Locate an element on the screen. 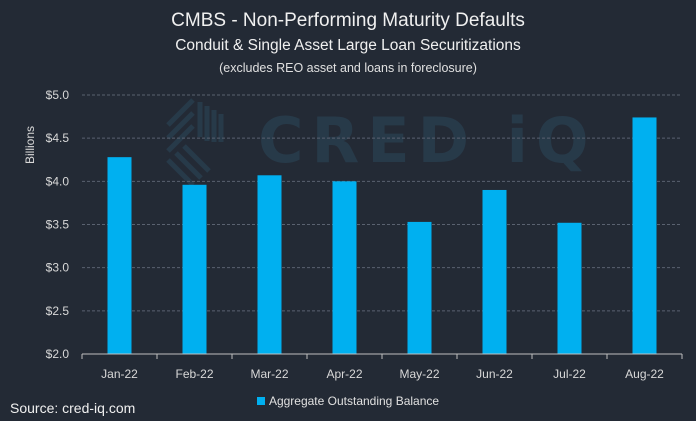 This screenshot has width=696, height=421. watermark-text: CRED iQ is located at coordinates (427, 140).